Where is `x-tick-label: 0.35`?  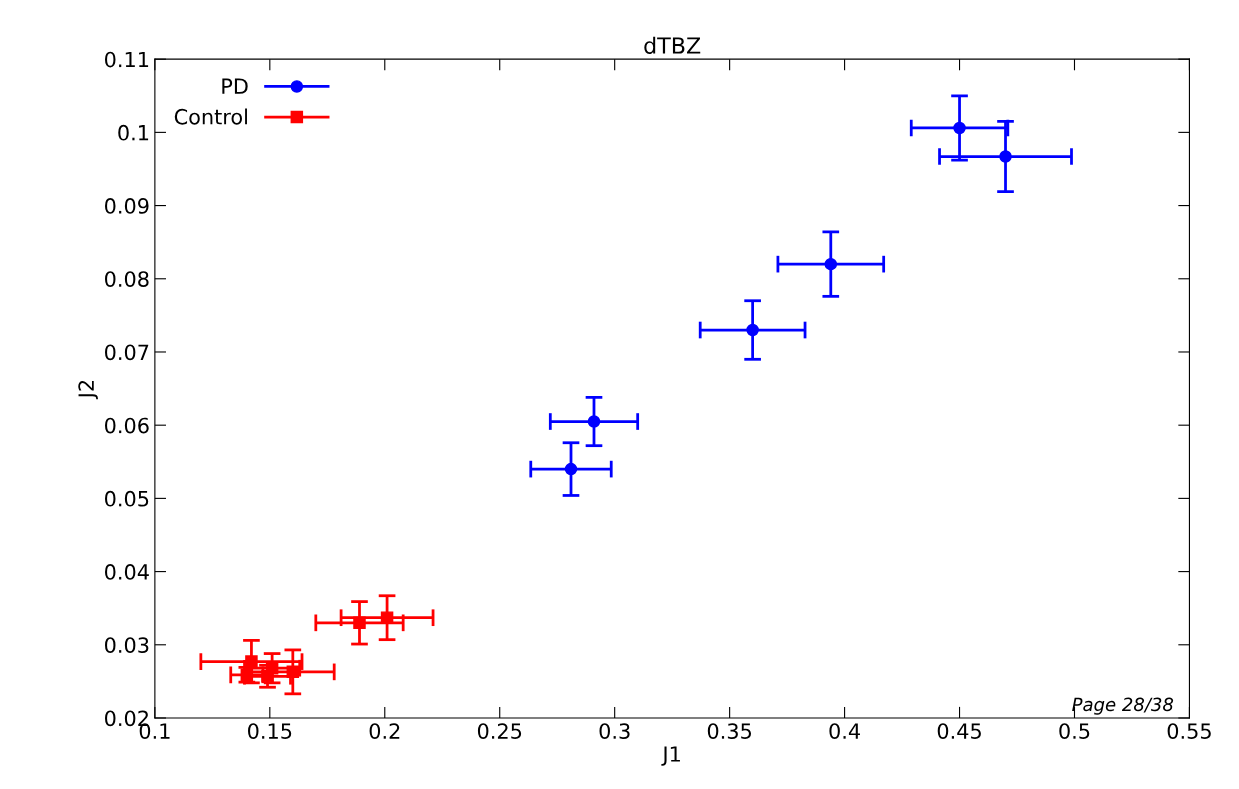
x-tick-label: 0.35 is located at coordinates (729, 731).